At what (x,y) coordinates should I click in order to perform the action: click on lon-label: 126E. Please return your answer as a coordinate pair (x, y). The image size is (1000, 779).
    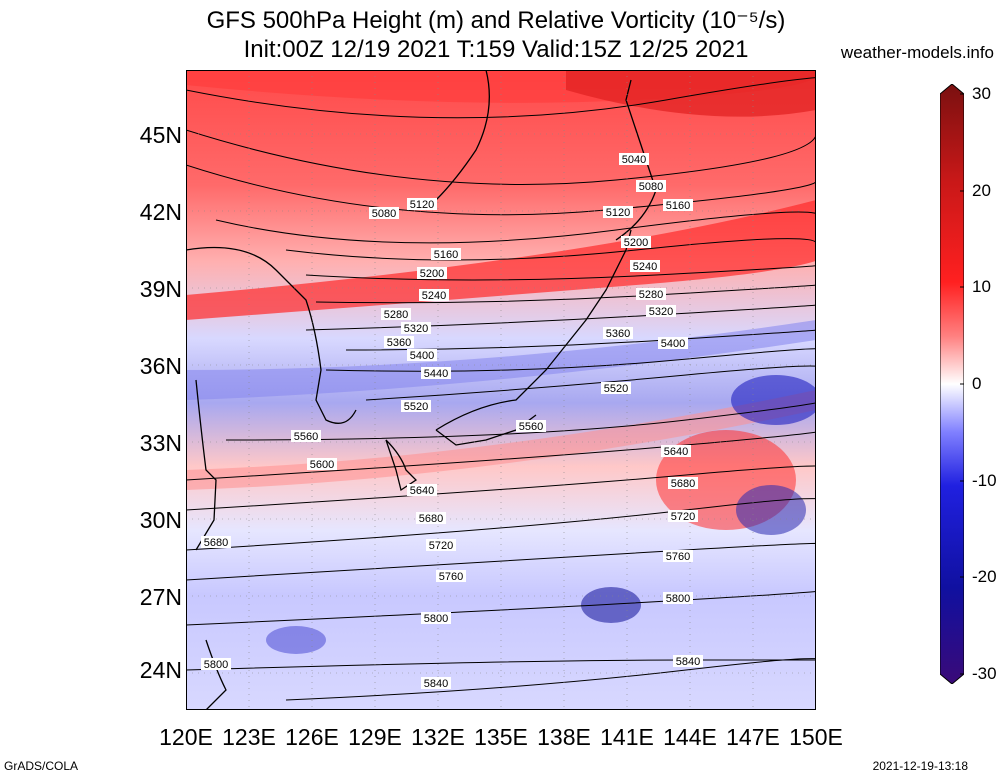
    Looking at the image, I should click on (312, 737).